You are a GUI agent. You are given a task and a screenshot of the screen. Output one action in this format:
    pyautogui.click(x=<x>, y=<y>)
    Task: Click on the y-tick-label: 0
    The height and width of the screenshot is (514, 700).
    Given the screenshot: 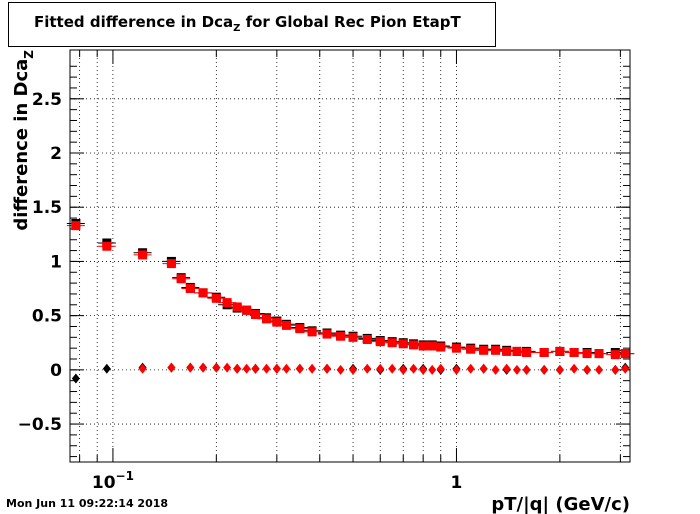 What is the action you would take?
    pyautogui.click(x=56, y=371)
    